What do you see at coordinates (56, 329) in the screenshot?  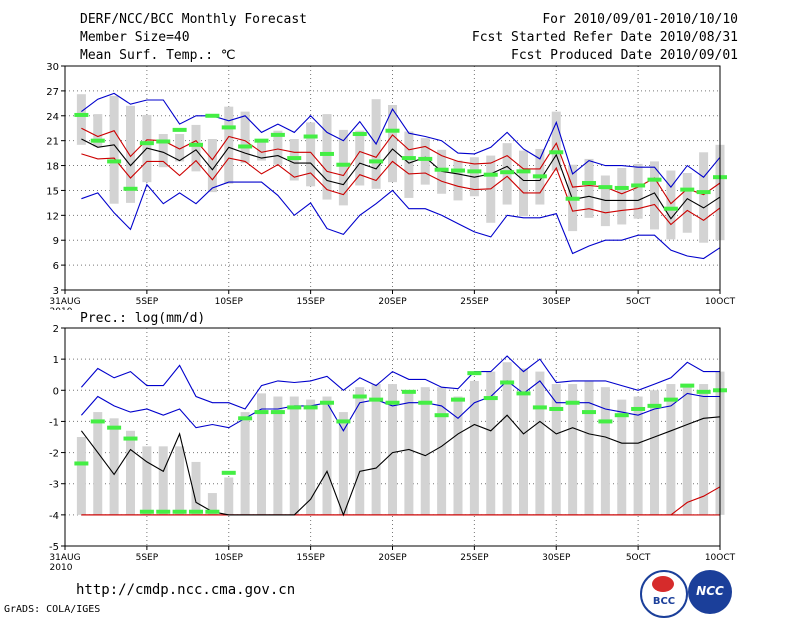 I see `y-tick-label: 2` at bounding box center [56, 329].